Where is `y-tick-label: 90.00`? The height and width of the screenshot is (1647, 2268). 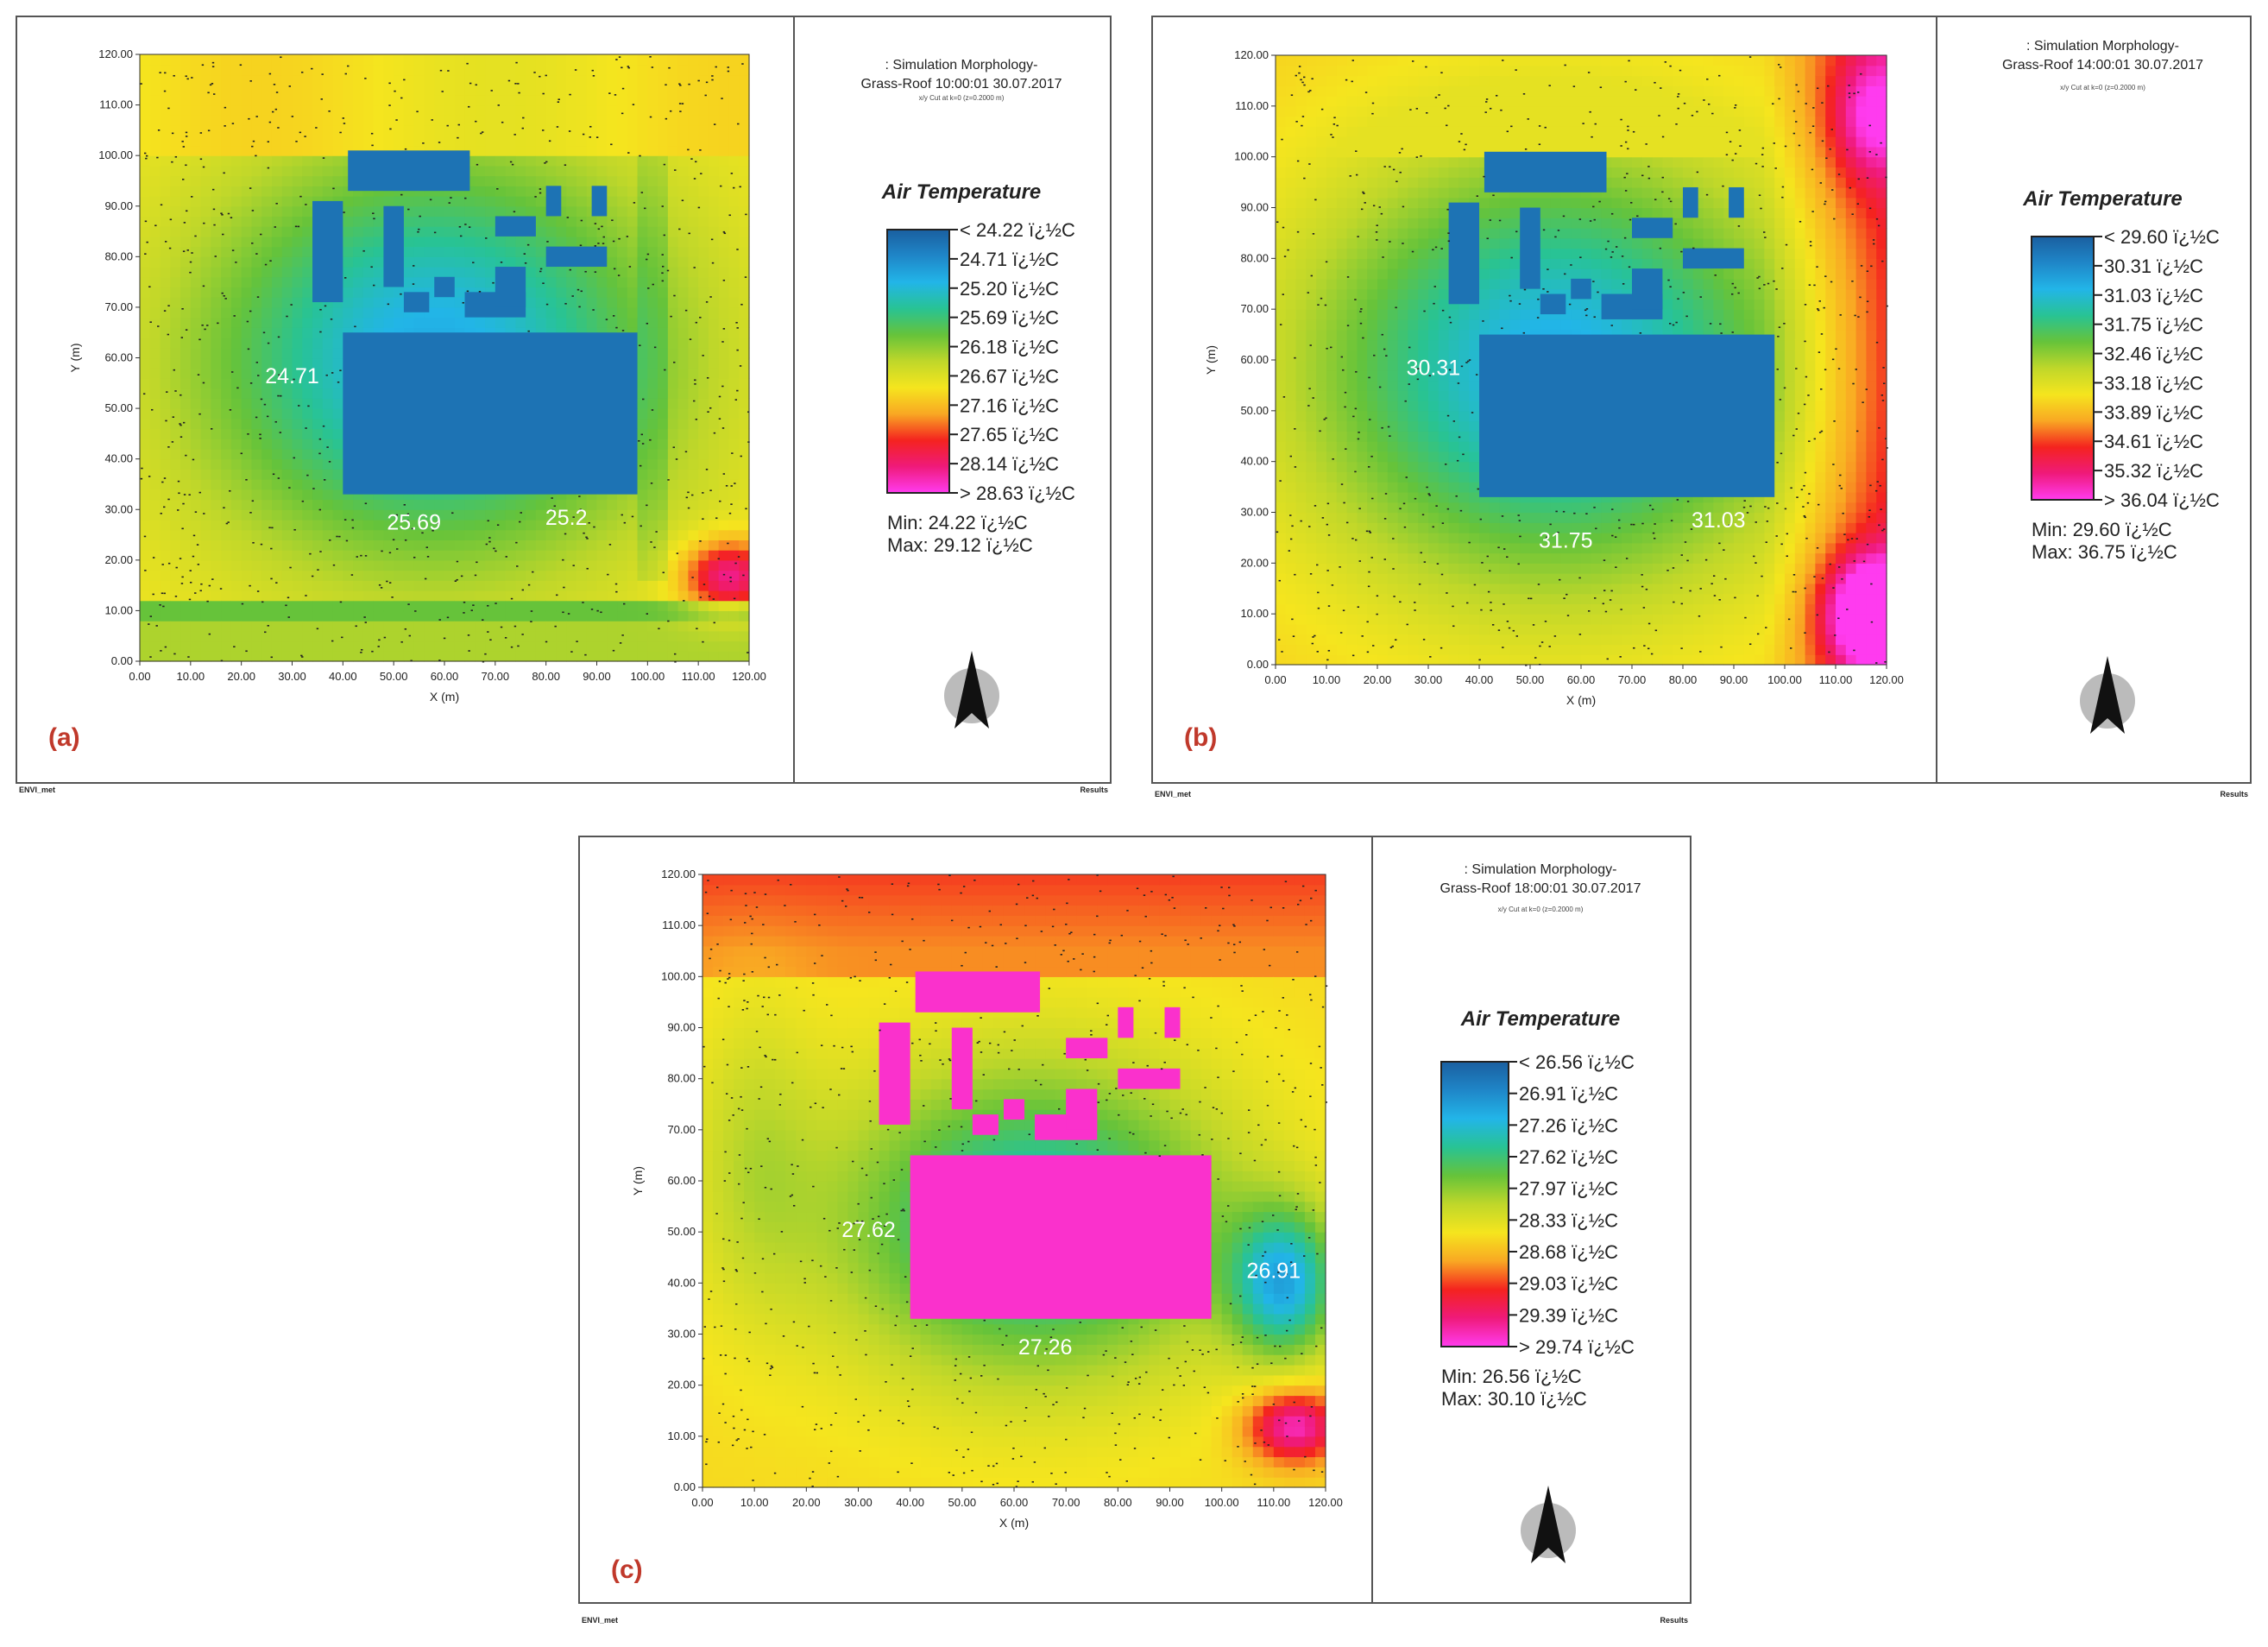 y-tick-label: 90.00 is located at coordinates (119, 205).